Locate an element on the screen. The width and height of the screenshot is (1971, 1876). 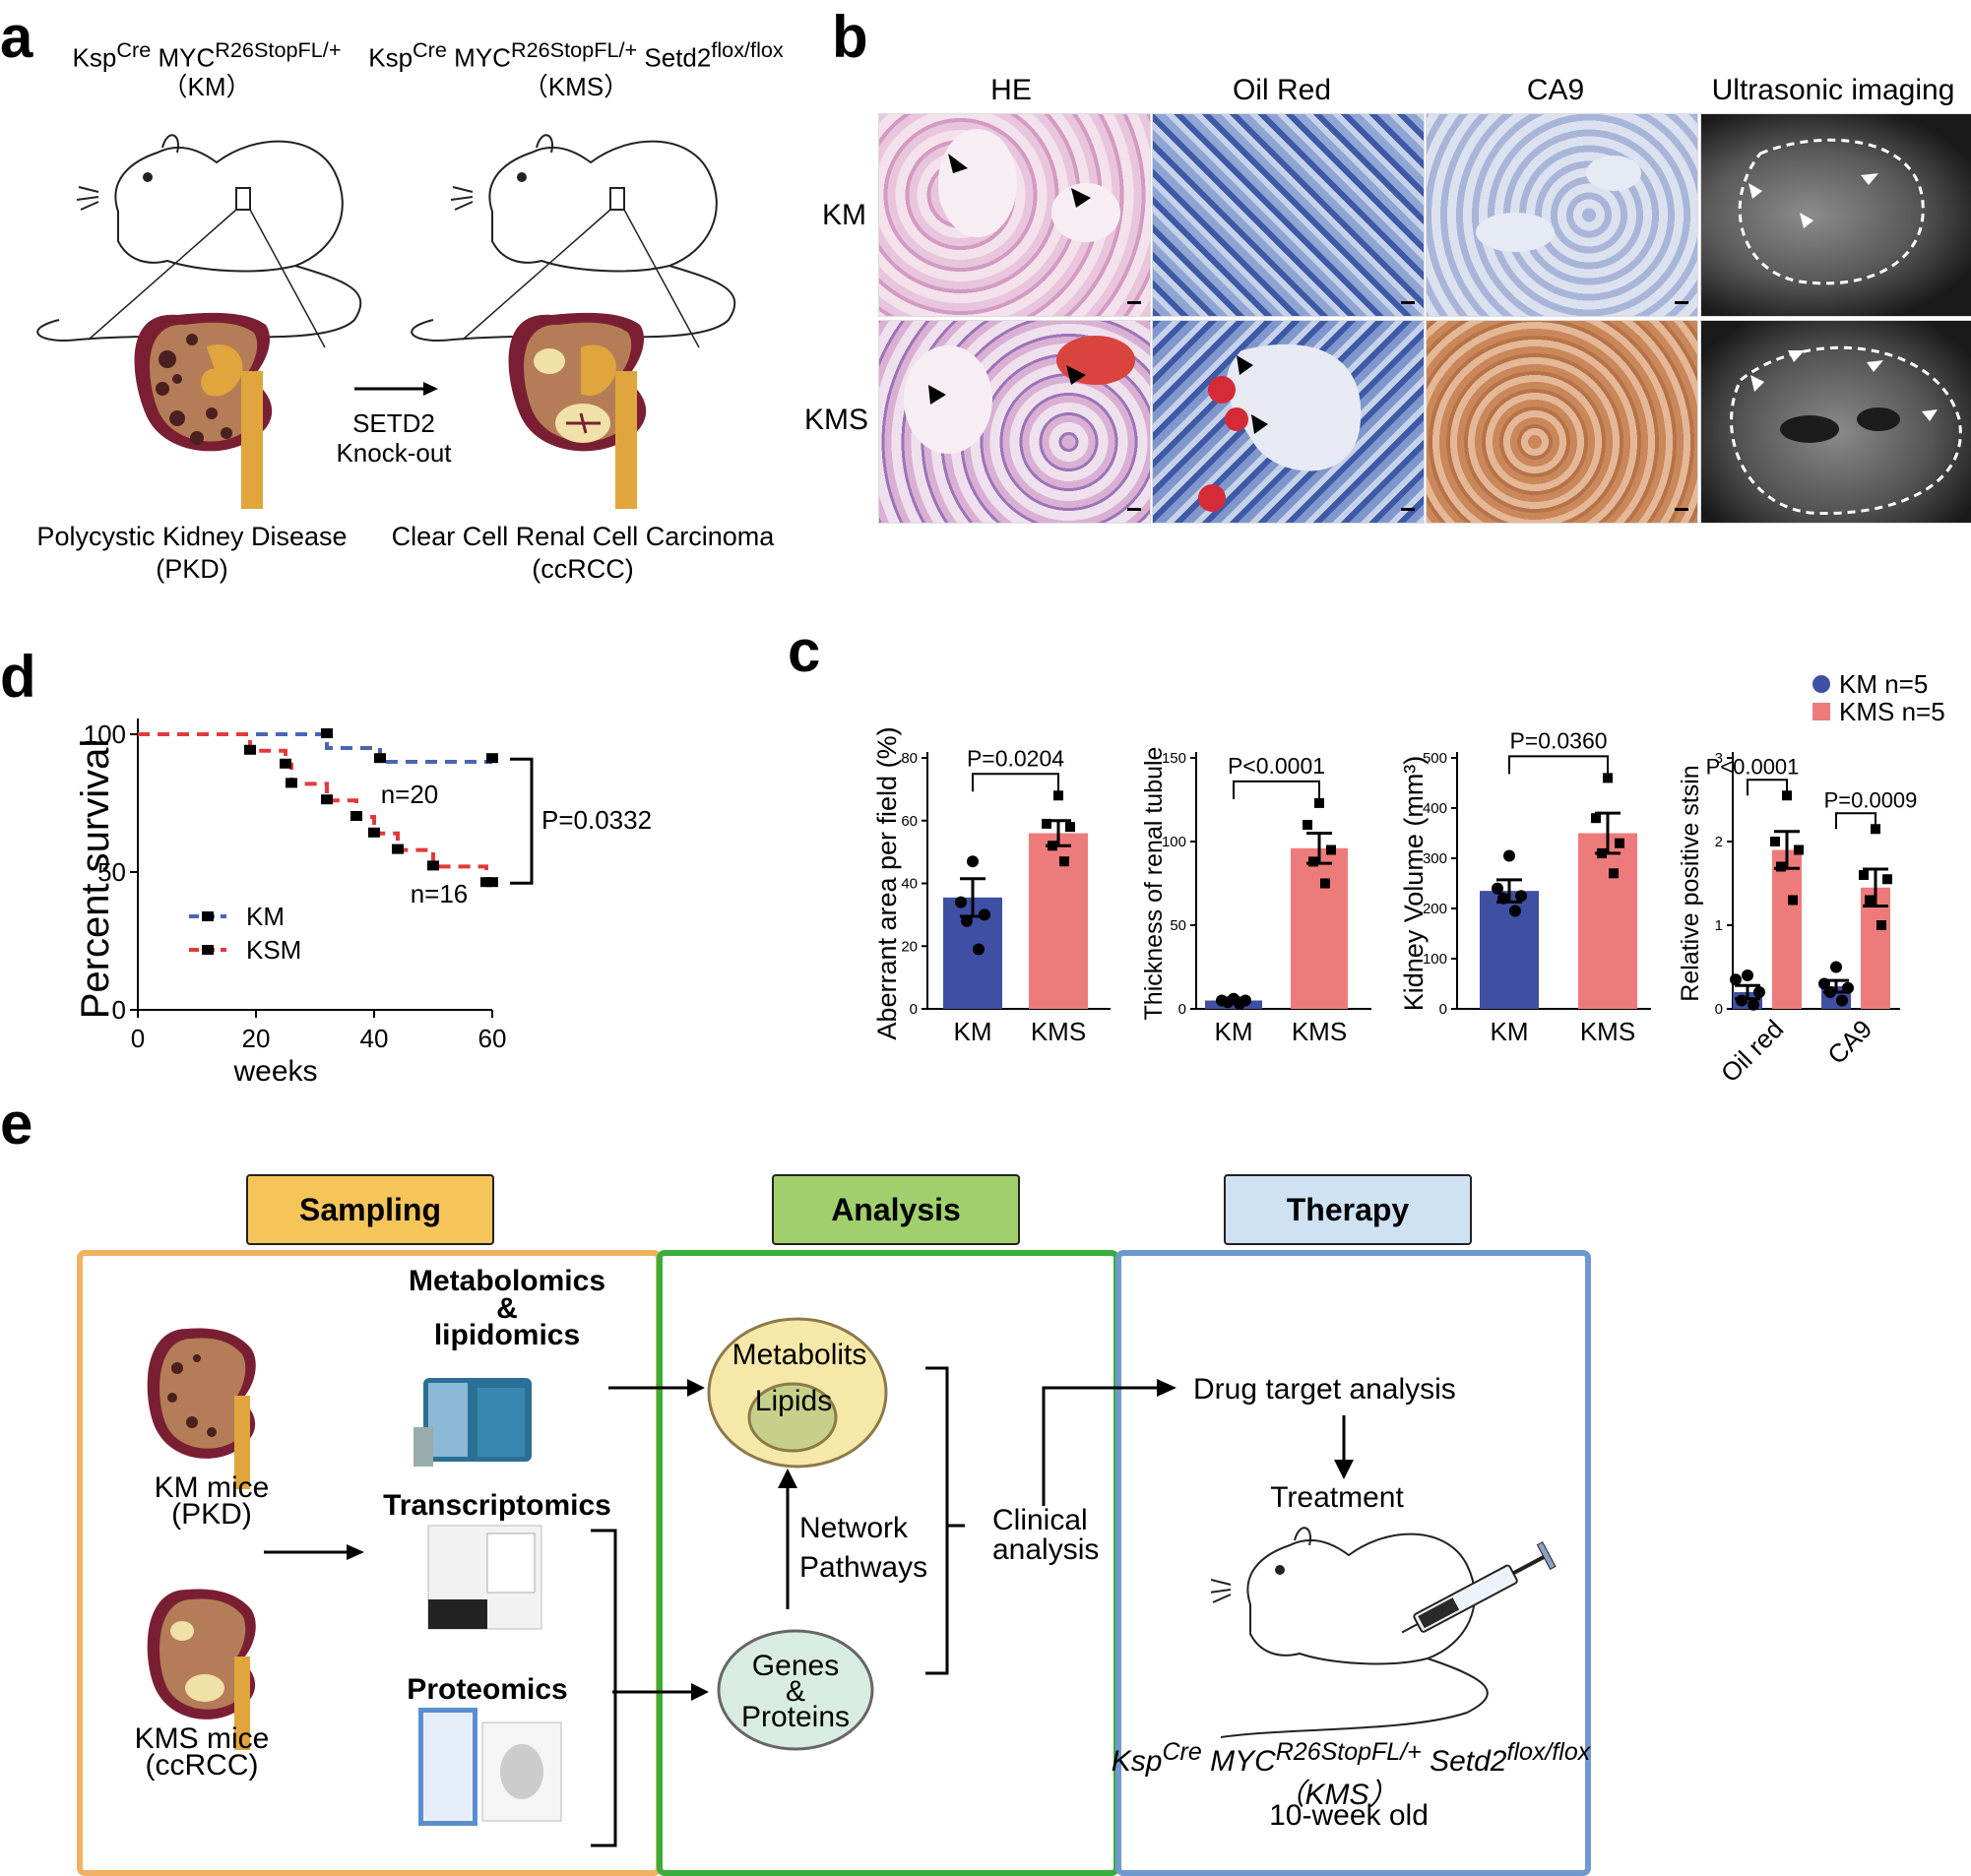
d-legend-label: KM is located at coordinates (265, 916).